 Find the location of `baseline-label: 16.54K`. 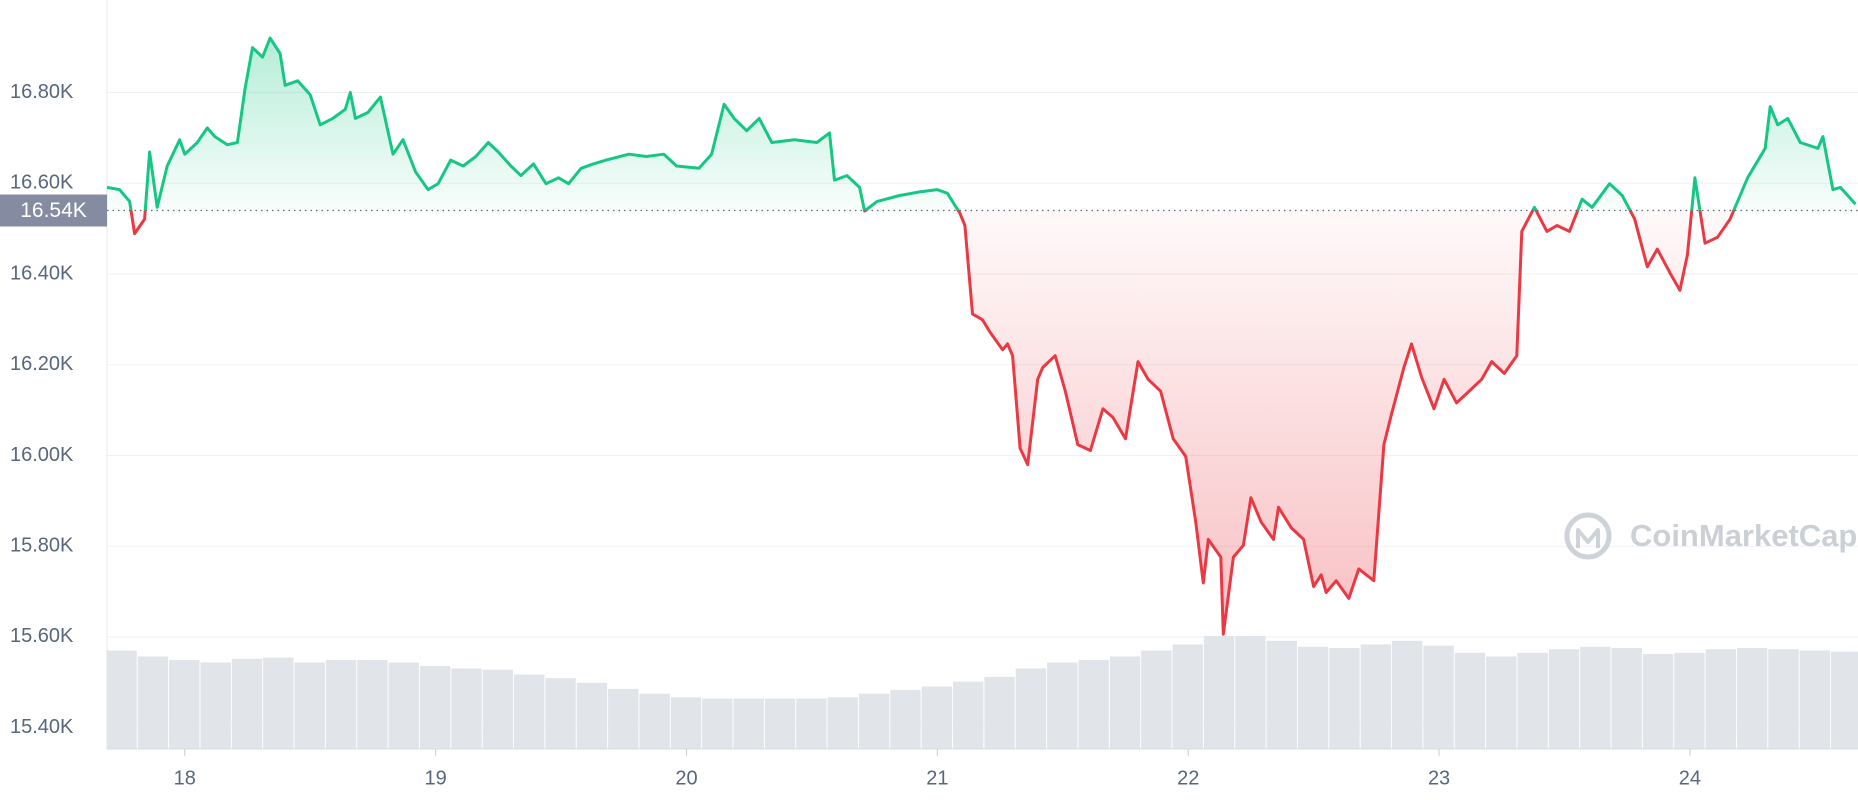

baseline-label: 16.54K is located at coordinates (53, 210).